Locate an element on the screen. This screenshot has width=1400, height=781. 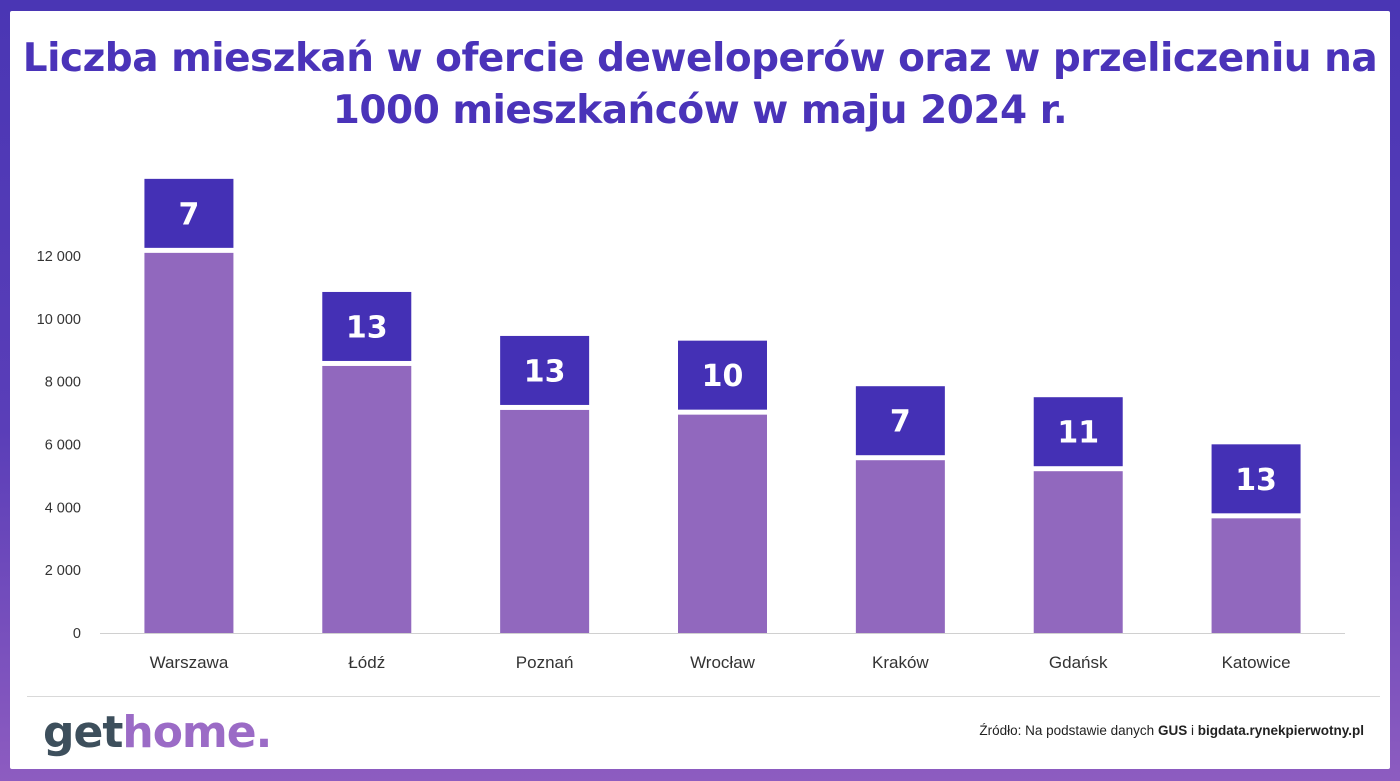
x-tick-label: Poznań is located at coordinates (545, 662).